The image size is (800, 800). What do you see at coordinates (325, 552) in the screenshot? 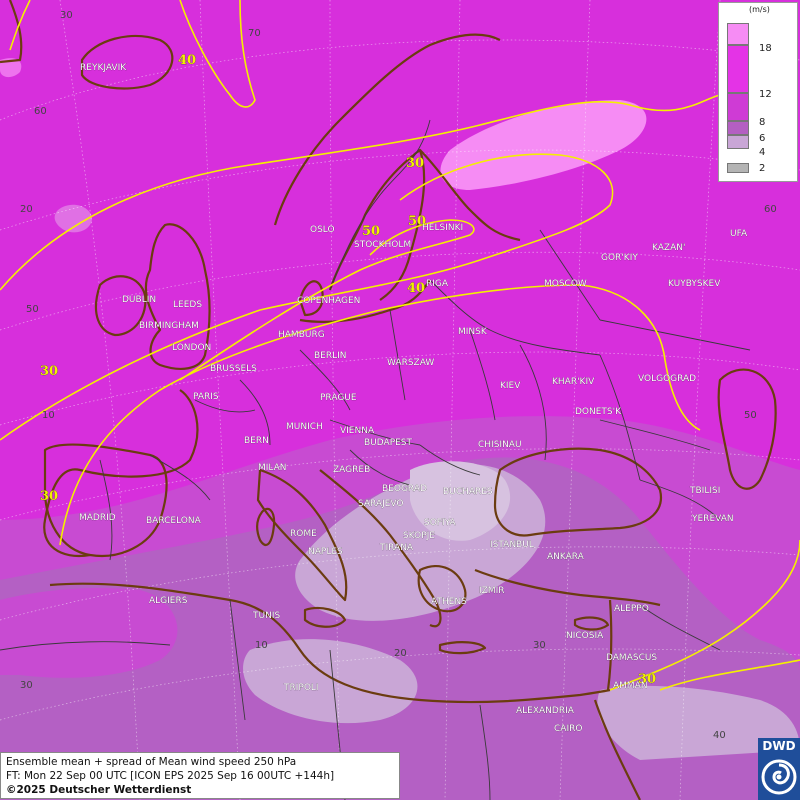
I see `city-label: NAPLES` at bounding box center [325, 552].